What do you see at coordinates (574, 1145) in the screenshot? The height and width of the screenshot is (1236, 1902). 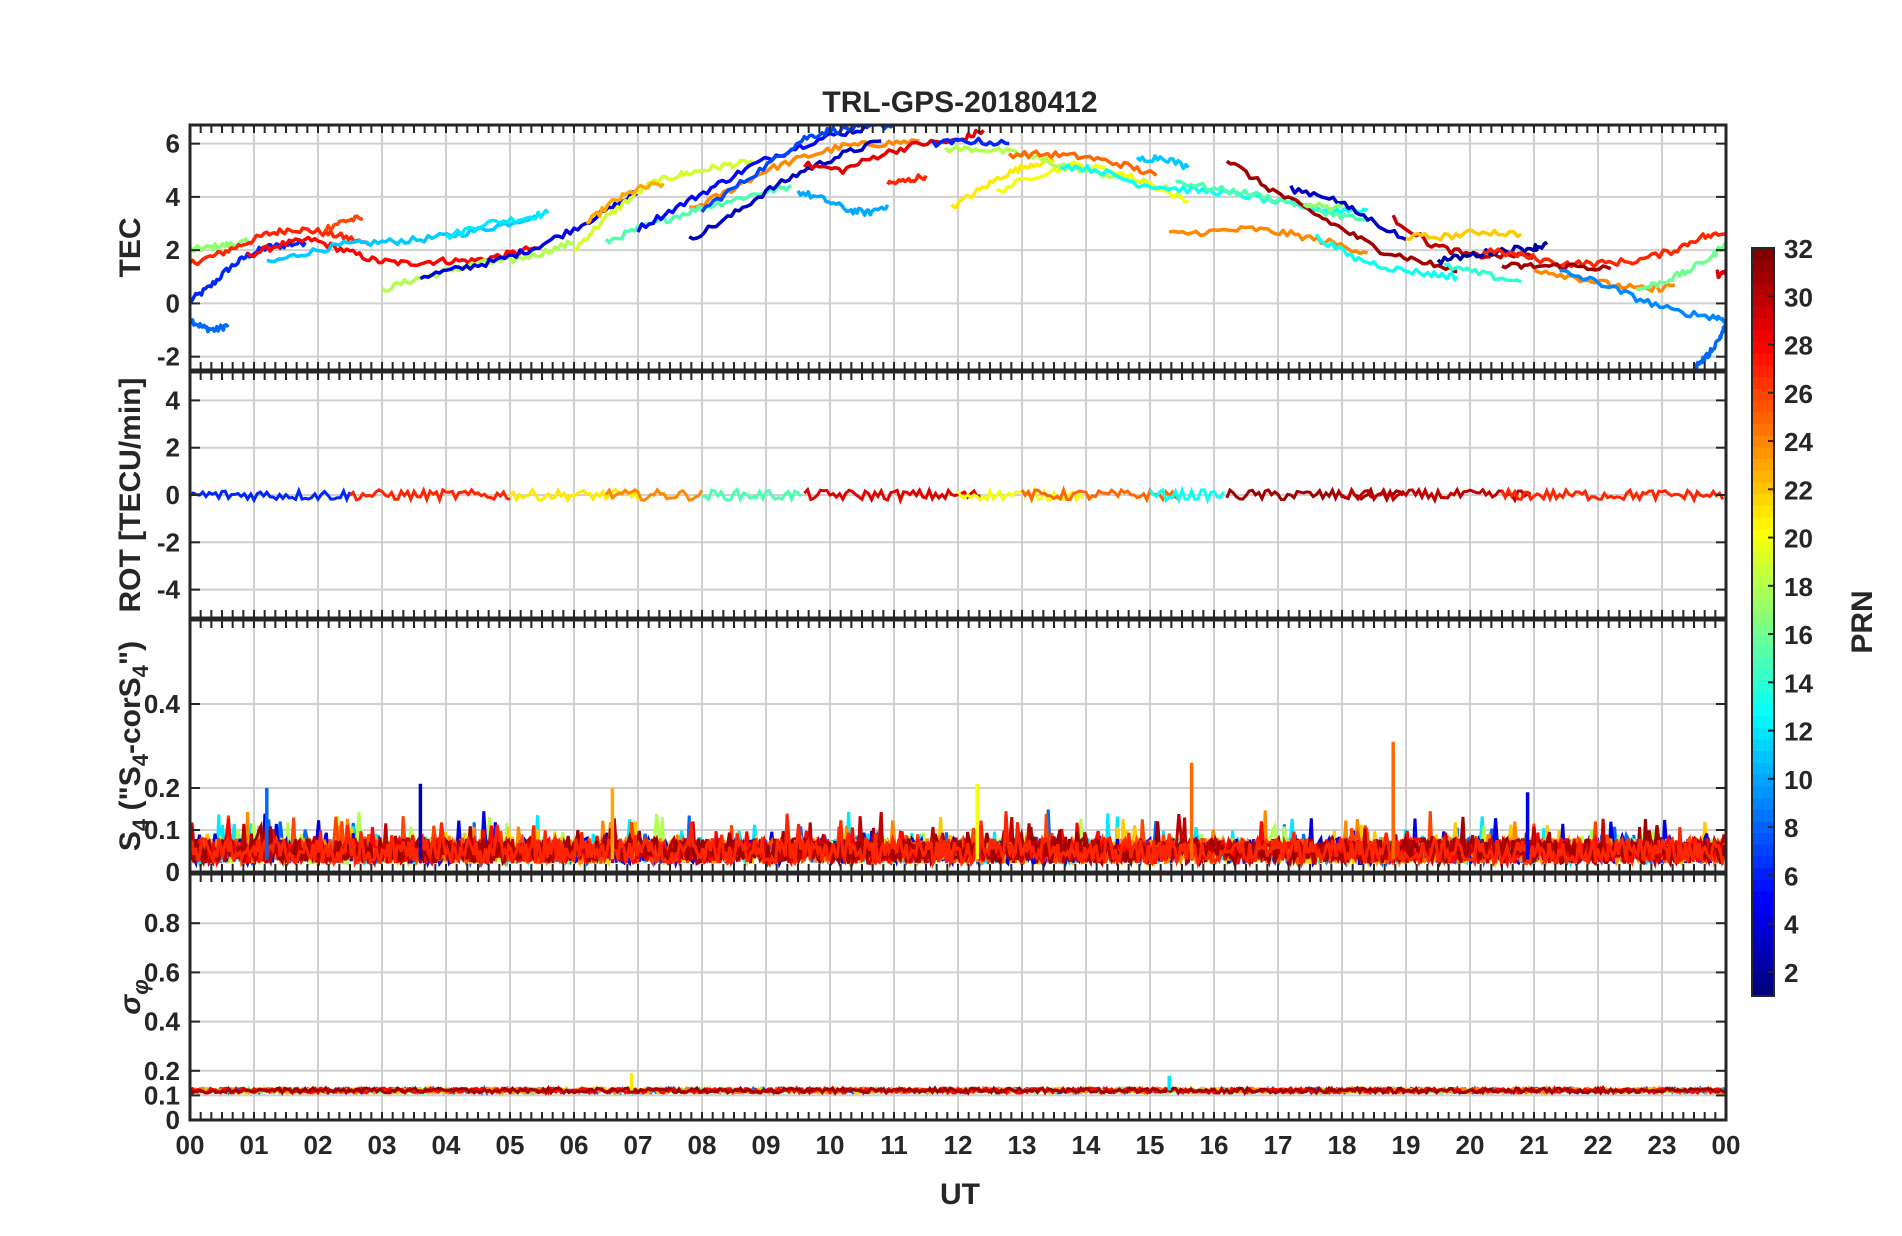 I see `x-tick-label: 06` at bounding box center [574, 1145].